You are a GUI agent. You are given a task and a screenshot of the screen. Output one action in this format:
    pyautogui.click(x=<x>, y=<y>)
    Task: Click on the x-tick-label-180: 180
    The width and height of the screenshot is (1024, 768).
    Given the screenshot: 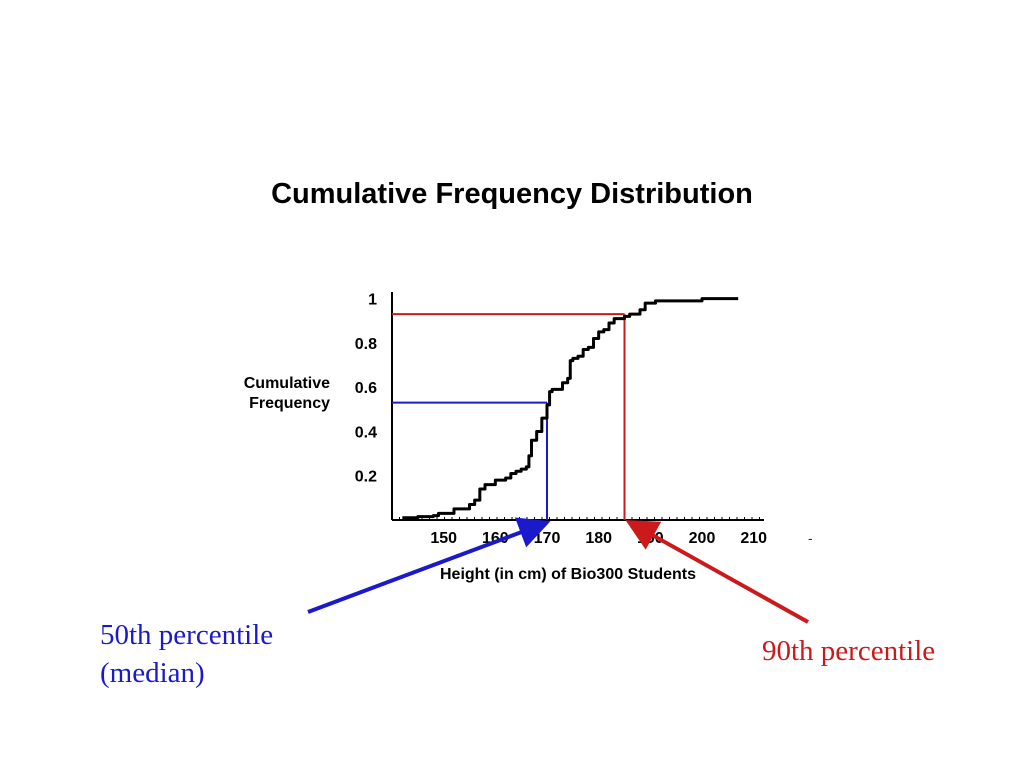 What is the action you would take?
    pyautogui.click(x=598, y=538)
    